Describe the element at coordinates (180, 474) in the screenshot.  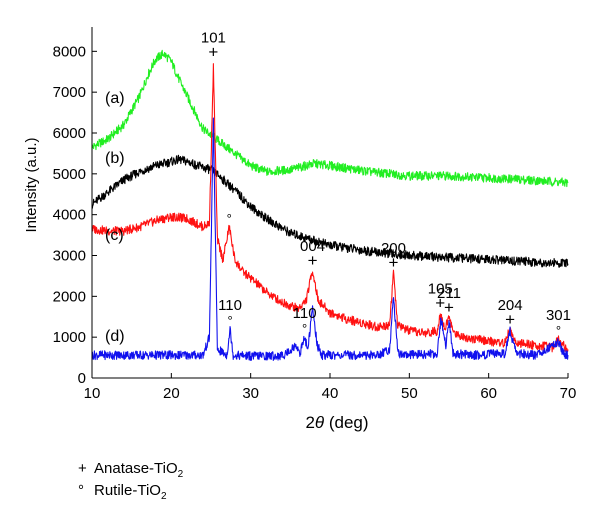
I see `legend-anatase-subscript: 2` at that location.